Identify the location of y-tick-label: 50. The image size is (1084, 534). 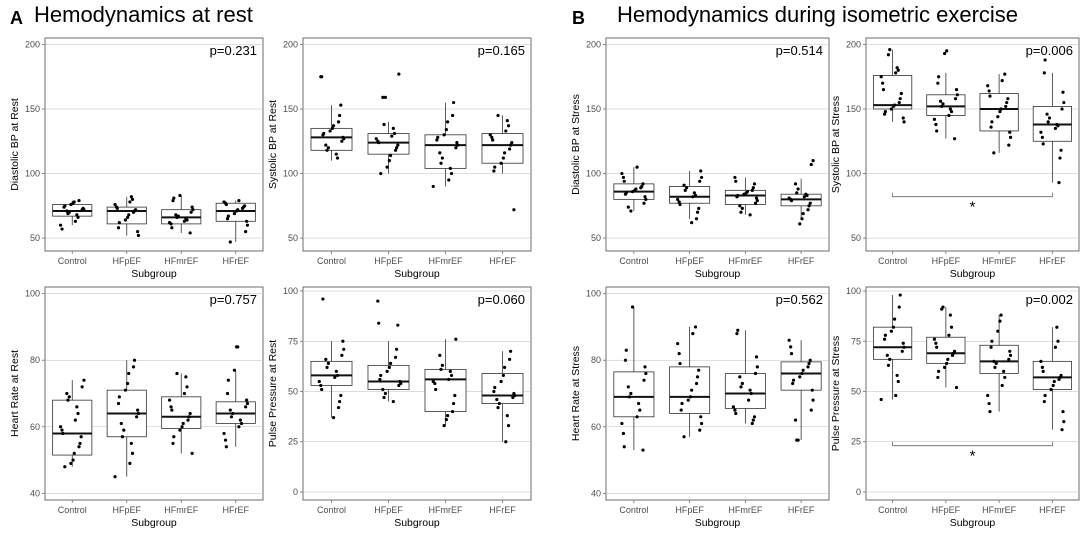
(596, 238).